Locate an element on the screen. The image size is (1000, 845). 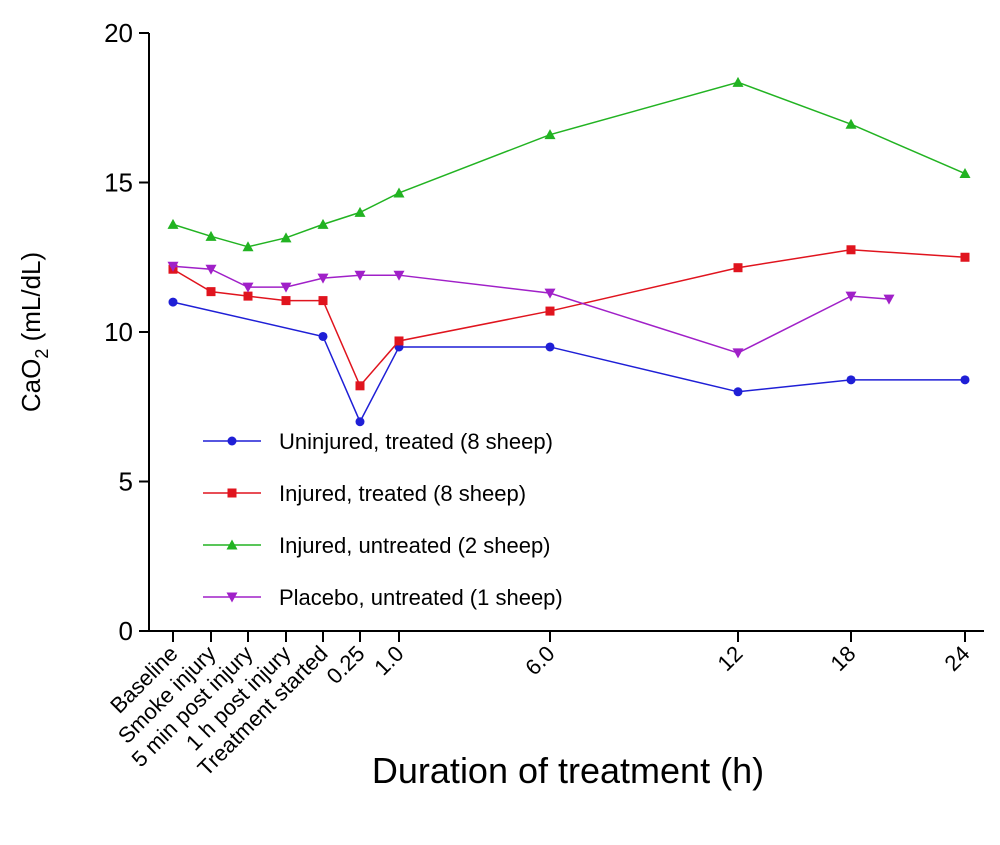
x-tick-label: 1.0 is located at coordinates (388, 660).